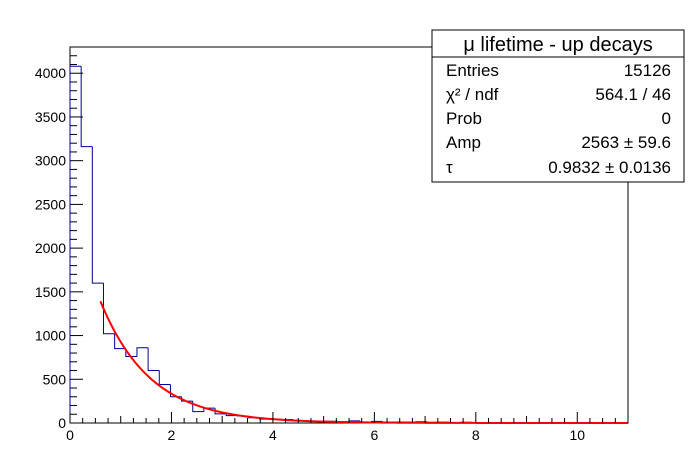 Image resolution: width=698 pixels, height=471 pixels. What do you see at coordinates (577, 435) in the screenshot?
I see `x-tick-label: 10` at bounding box center [577, 435].